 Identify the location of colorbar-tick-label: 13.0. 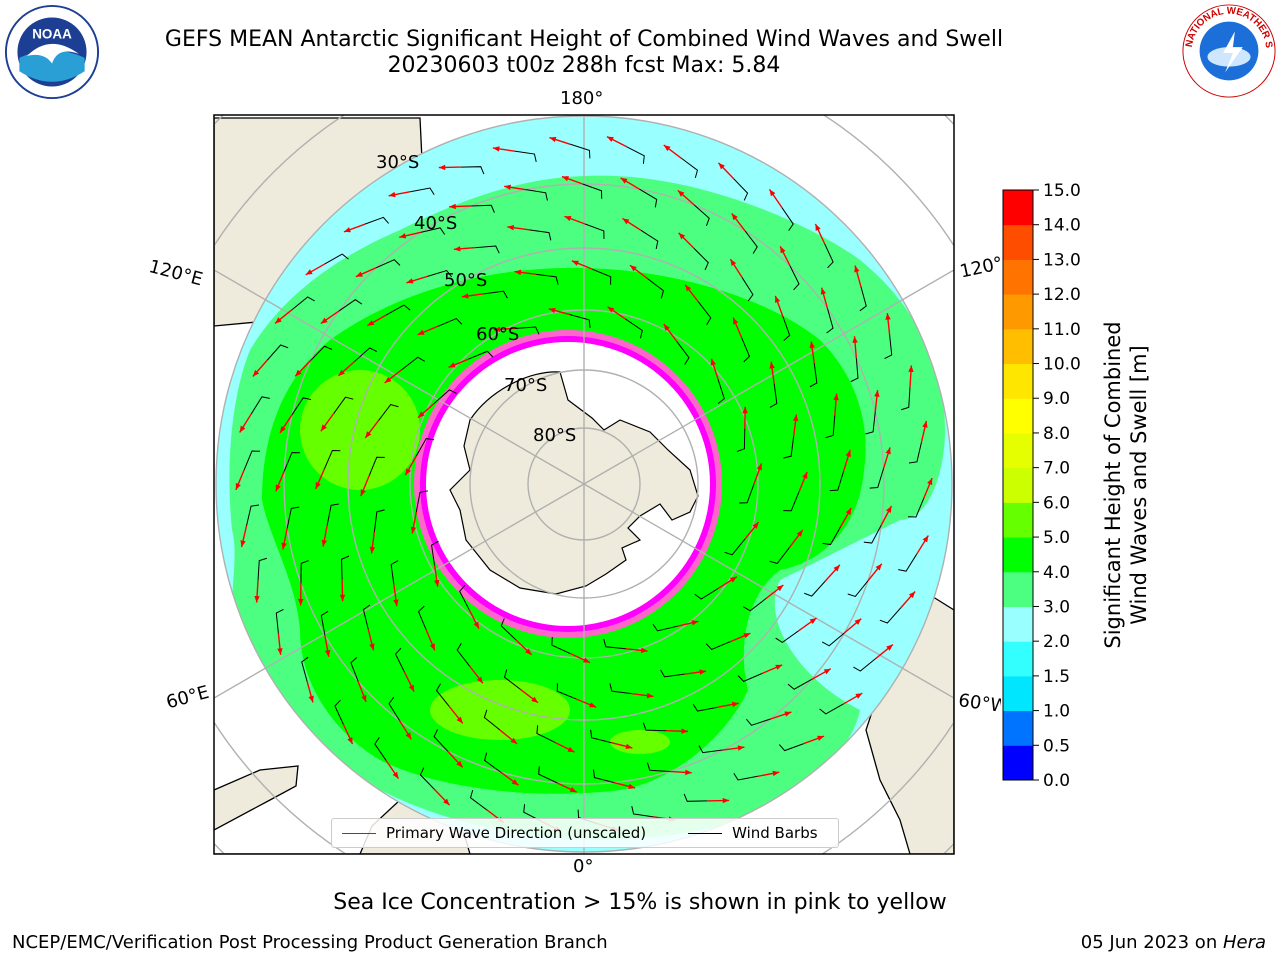
(1062, 260).